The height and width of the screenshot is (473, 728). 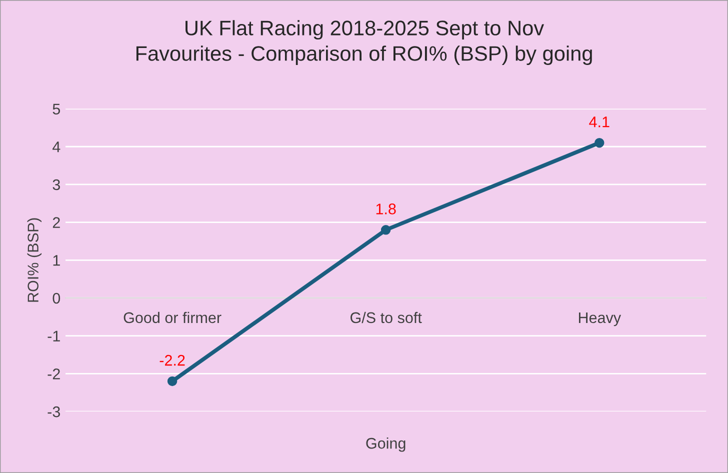 I want to click on y-tick-label: -3, so click(x=54, y=412).